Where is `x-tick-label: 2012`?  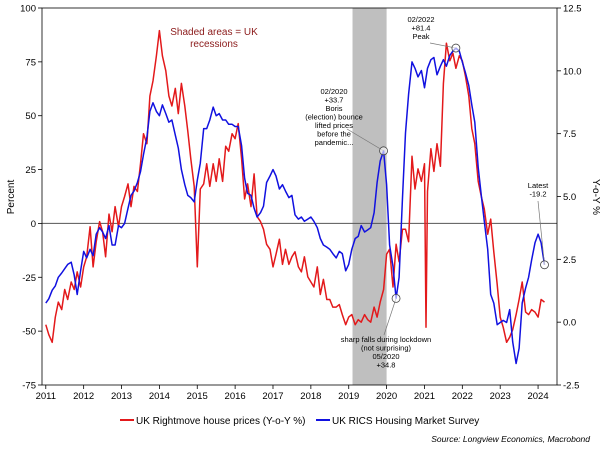
x-tick-label: 2012 is located at coordinates (83, 396).